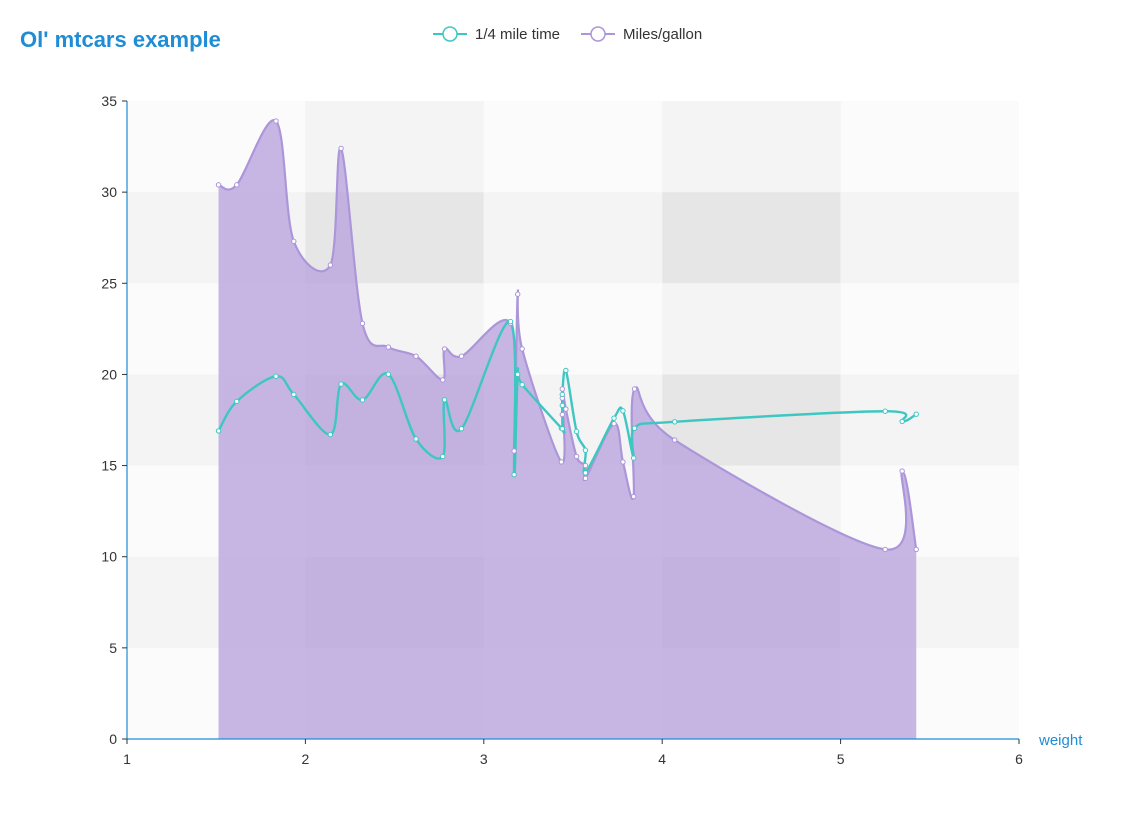 This screenshot has width=1146, height=832. Describe the element at coordinates (113, 739) in the screenshot. I see `y-tick-label: 0` at that location.